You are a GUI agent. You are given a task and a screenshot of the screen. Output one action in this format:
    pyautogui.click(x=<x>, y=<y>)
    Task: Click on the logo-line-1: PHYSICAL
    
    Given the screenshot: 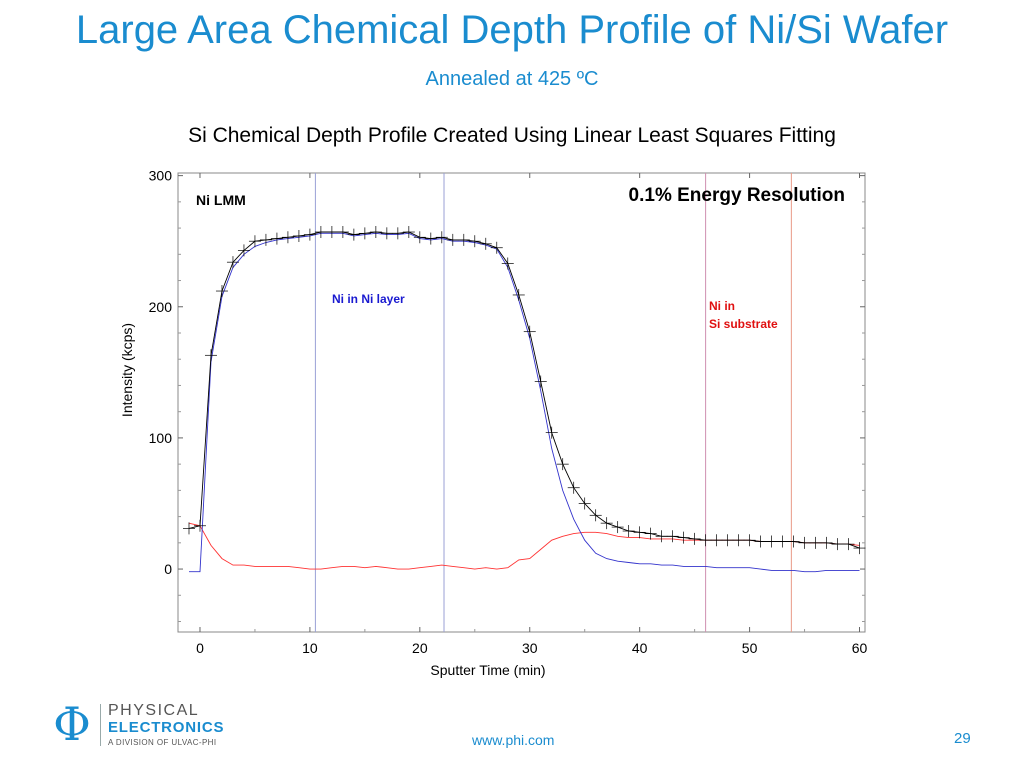 What is the action you would take?
    pyautogui.click(x=154, y=710)
    